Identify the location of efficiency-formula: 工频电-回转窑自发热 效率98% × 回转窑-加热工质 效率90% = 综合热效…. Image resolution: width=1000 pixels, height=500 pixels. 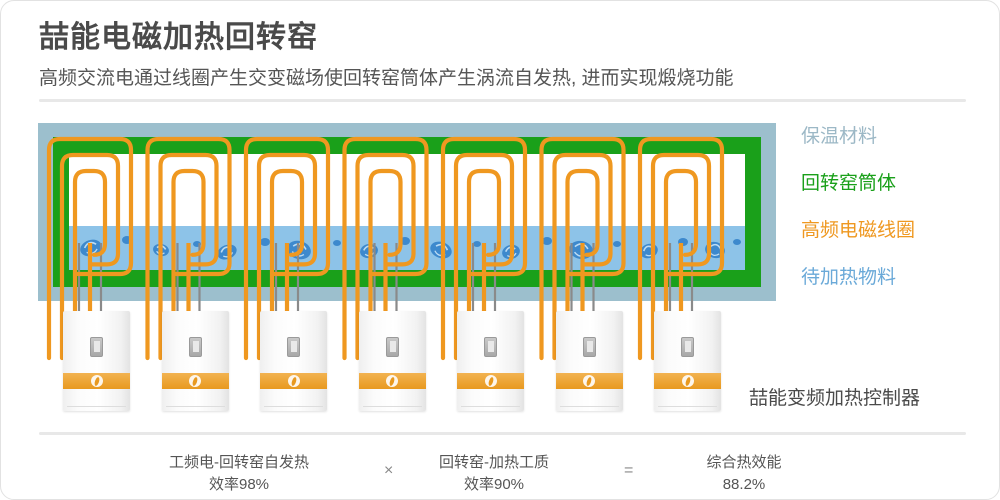
(502, 469).